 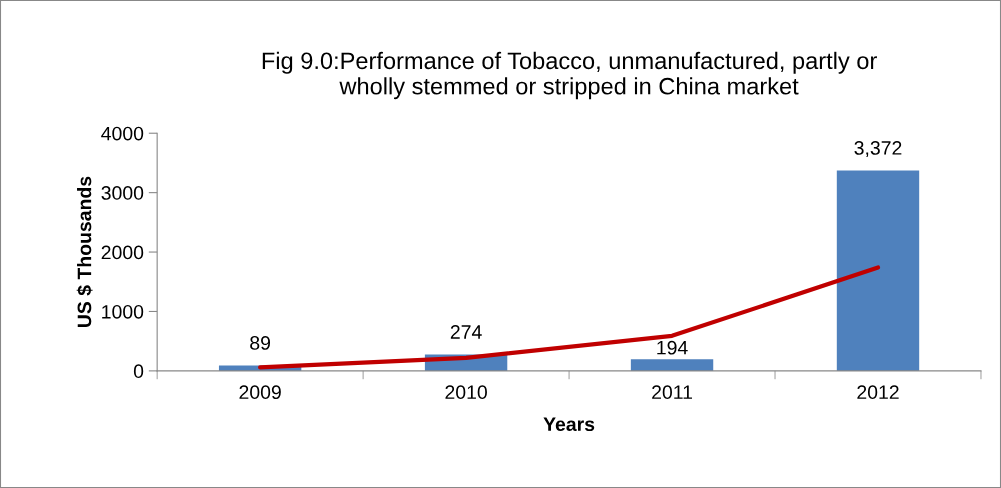 What do you see at coordinates (123, 311) in the screenshot?
I see `y-tick-label: 1000` at bounding box center [123, 311].